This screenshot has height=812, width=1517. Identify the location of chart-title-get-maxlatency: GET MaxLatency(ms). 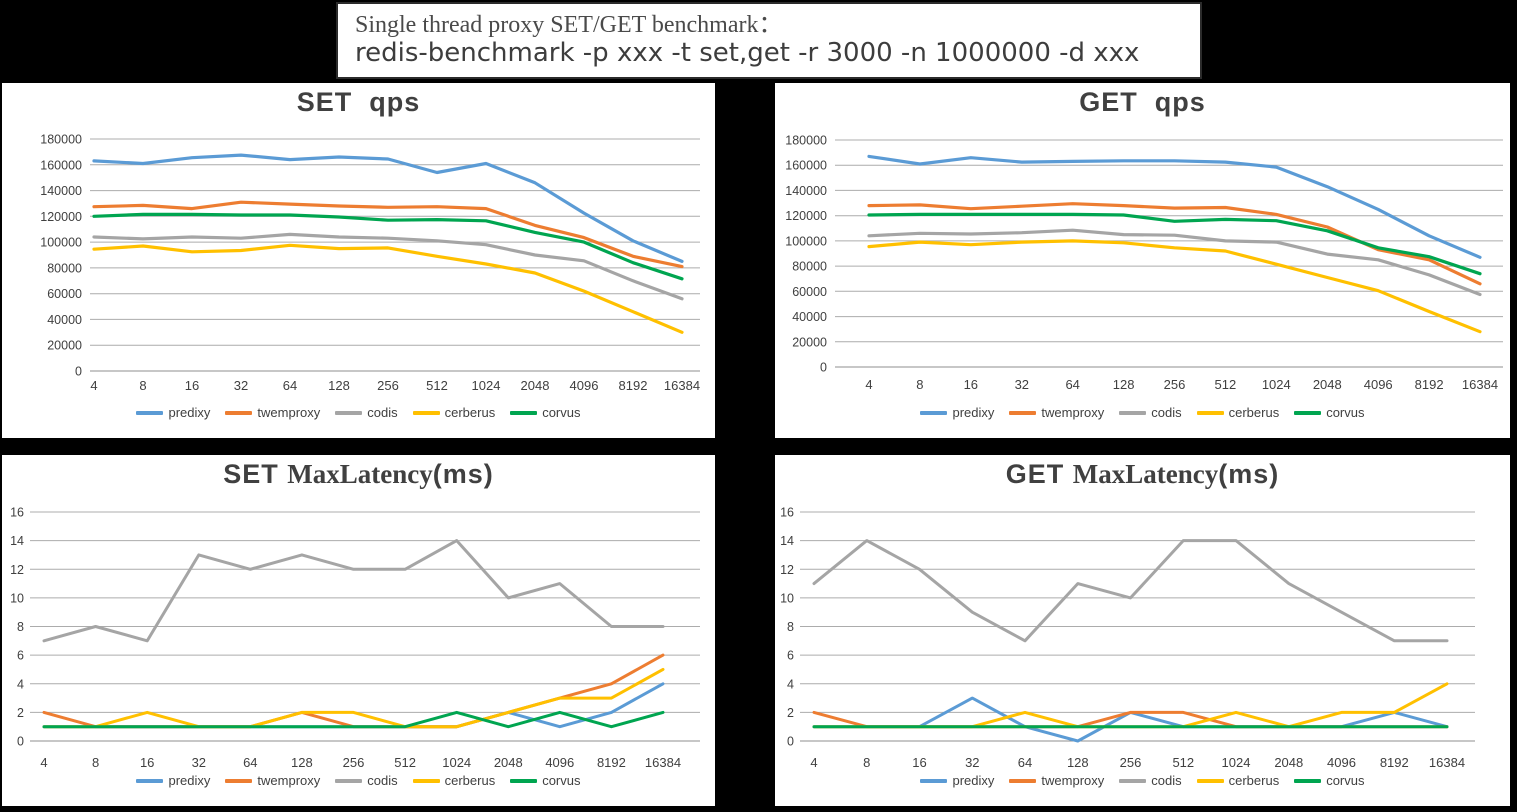
(1142, 474).